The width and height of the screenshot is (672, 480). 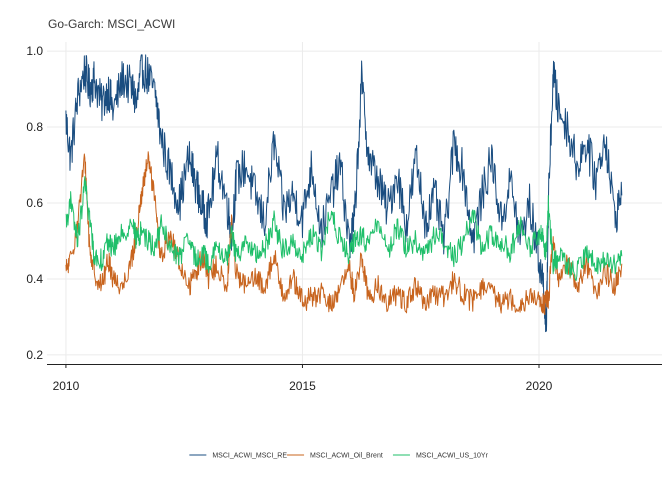 I want to click on y-tick-label: 0.4, so click(x=34, y=279).